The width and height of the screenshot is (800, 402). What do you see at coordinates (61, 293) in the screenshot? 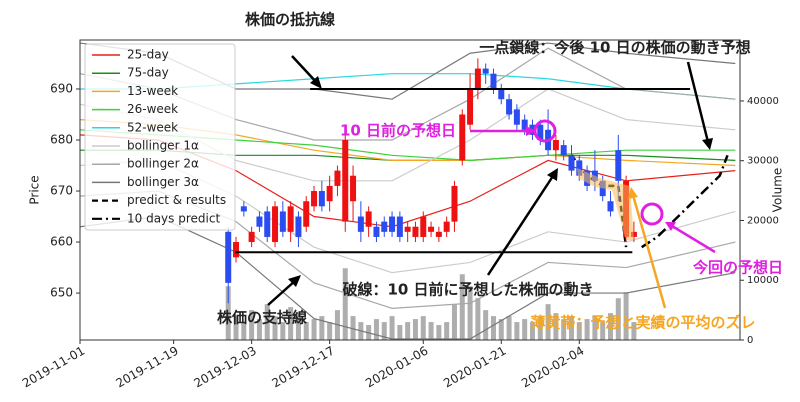
I see `y-tick-label: 650` at bounding box center [61, 293].